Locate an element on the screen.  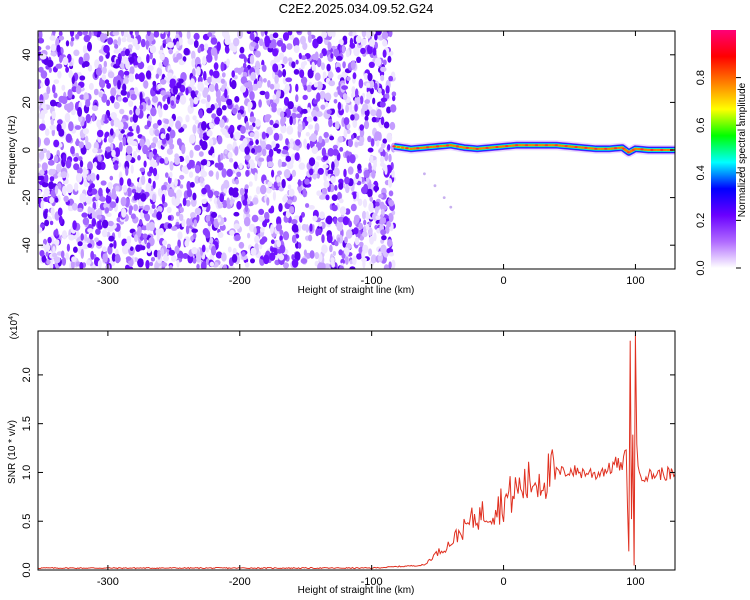
x-tick-label: -100 is located at coordinates (372, 582).